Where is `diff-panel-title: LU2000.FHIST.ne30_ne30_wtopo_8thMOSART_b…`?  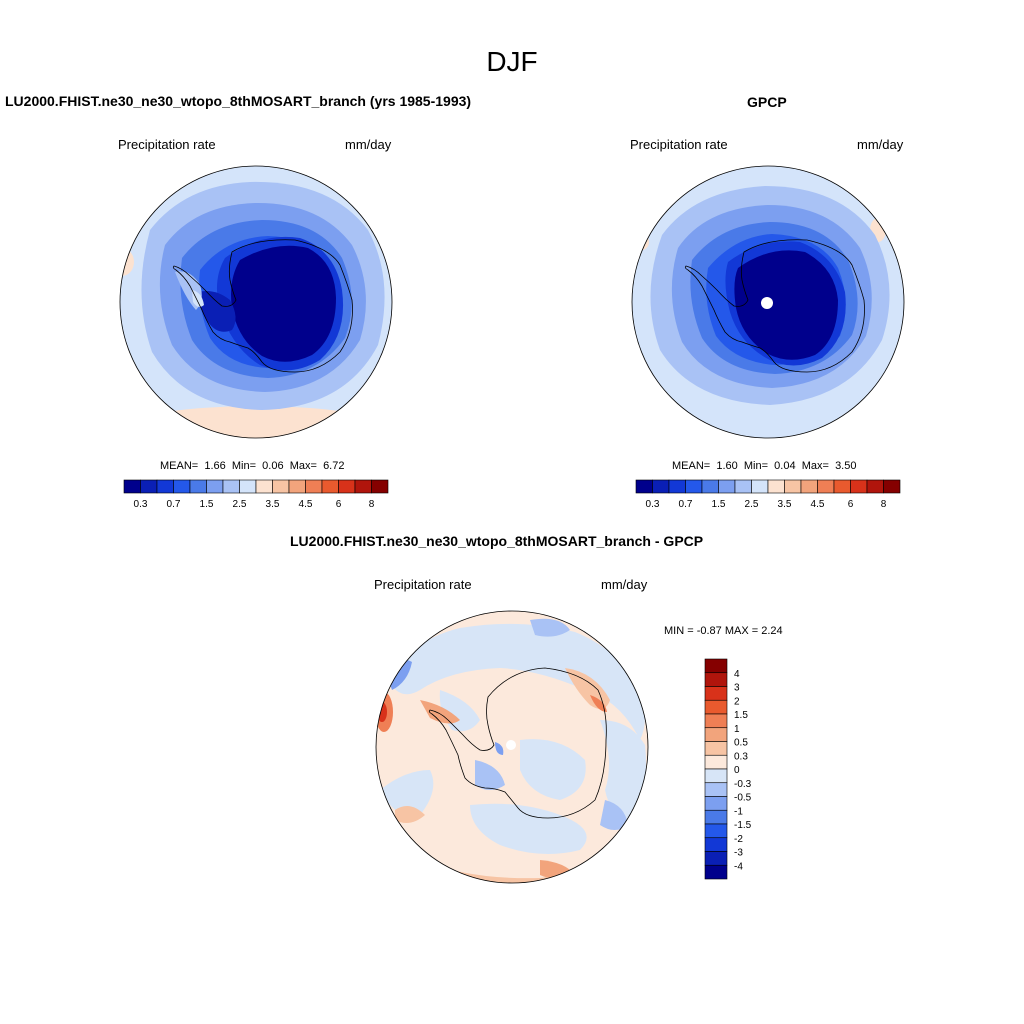
diff-panel-title: LU2000.FHIST.ne30_ne30_wtopo_8thMOSART_b… is located at coordinates (497, 541).